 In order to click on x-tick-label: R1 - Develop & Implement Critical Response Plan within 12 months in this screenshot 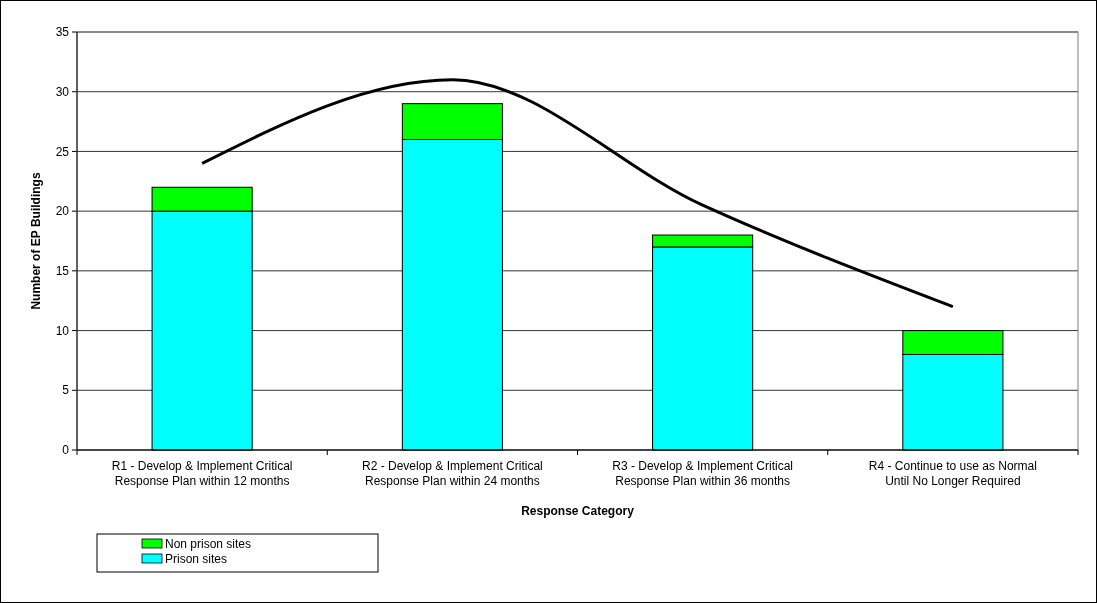, I will do `click(202, 473)`.